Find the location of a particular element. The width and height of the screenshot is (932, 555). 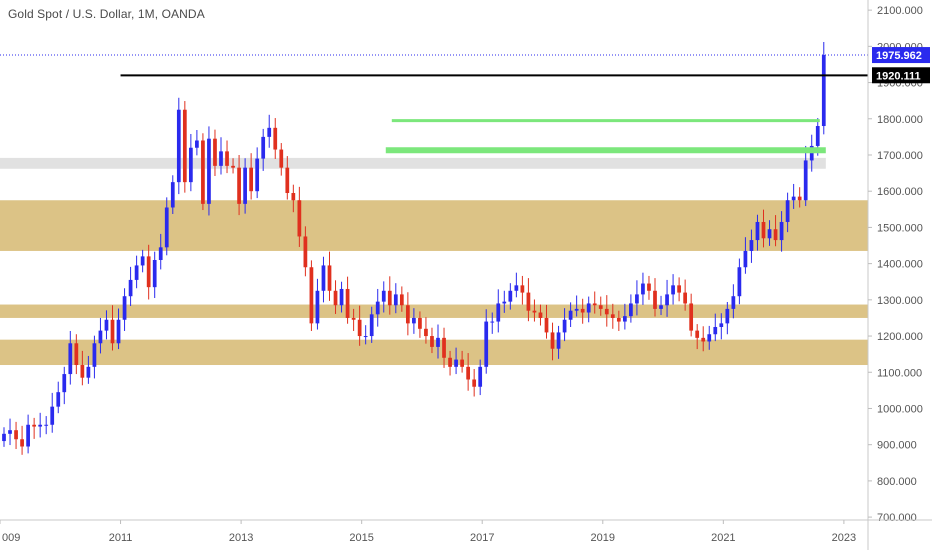

chart-title: Gold Spot / U.S. Dollar, 1M, OANDA is located at coordinates (106, 14).